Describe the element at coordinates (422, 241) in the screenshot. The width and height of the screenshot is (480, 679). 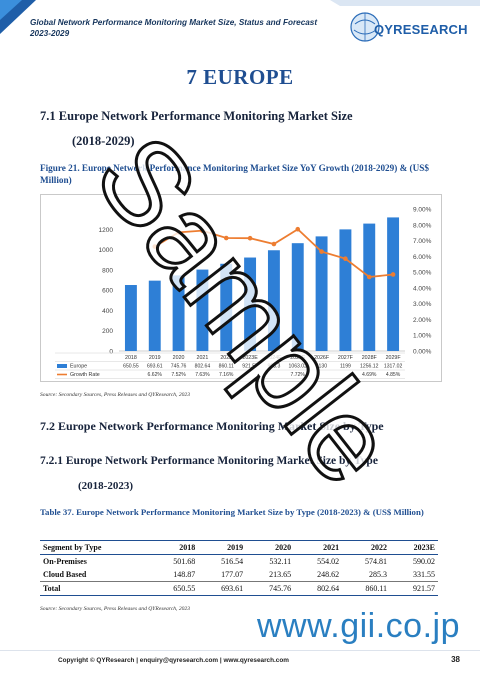
I see `right-axis-tick-label: 7.00%` at that location.